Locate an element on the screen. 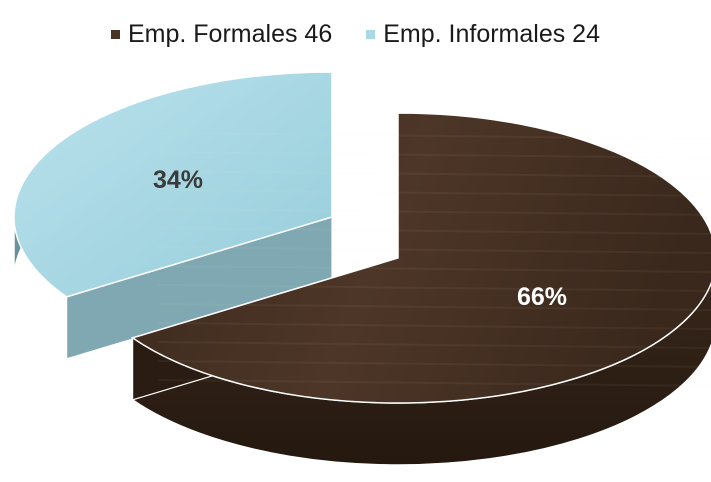 Image resolution: width=711 pixels, height=482 pixels. legend-label-formales: Emp. Formales 46 is located at coordinates (230, 33).